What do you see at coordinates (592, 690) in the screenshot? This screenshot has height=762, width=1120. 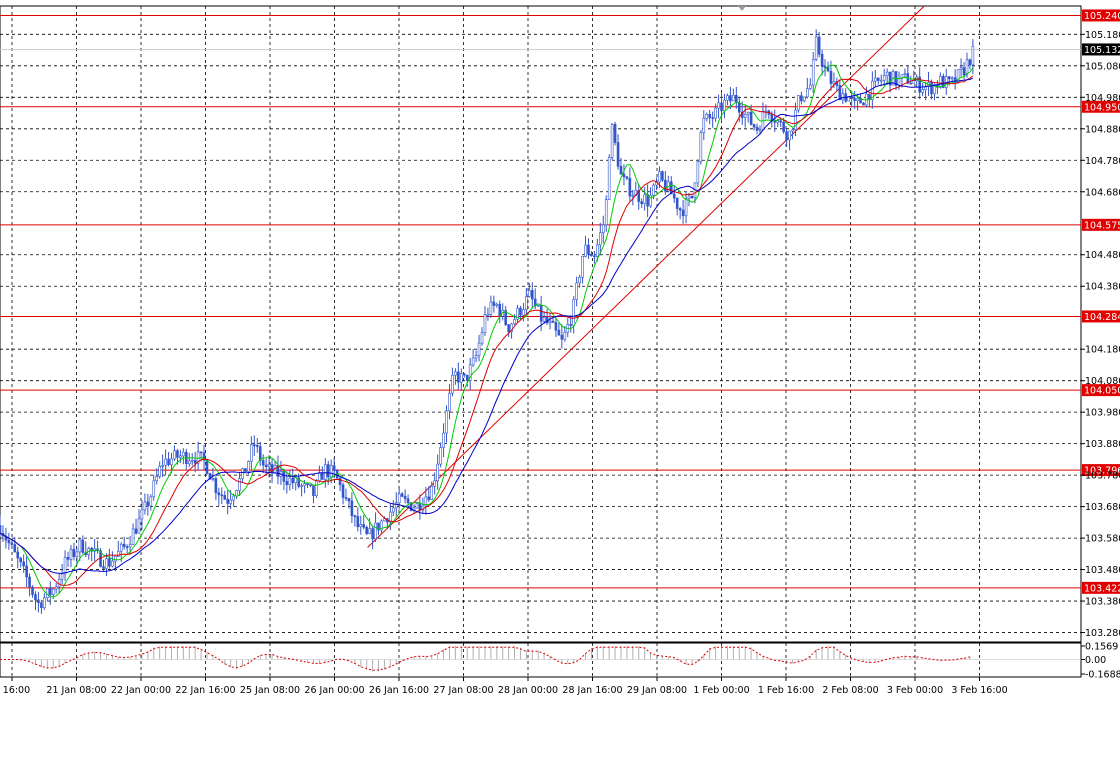 I see `time-label: 28 Jan 16:00` at bounding box center [592, 690].